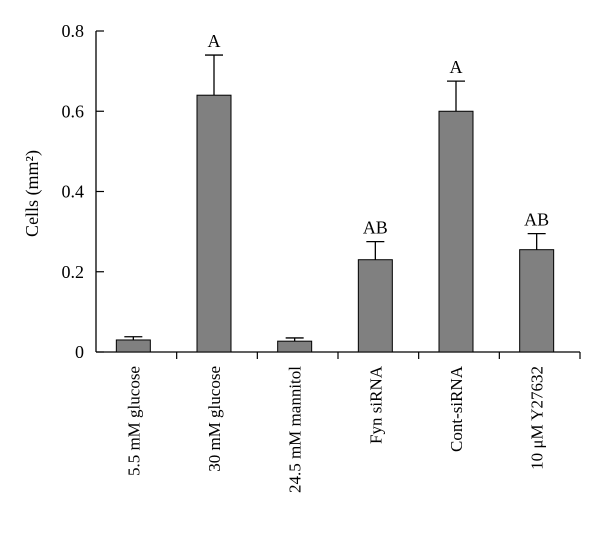  What do you see at coordinates (133, 421) in the screenshot?
I see `x-tick-label: 5.5 mM glucose` at bounding box center [133, 421].